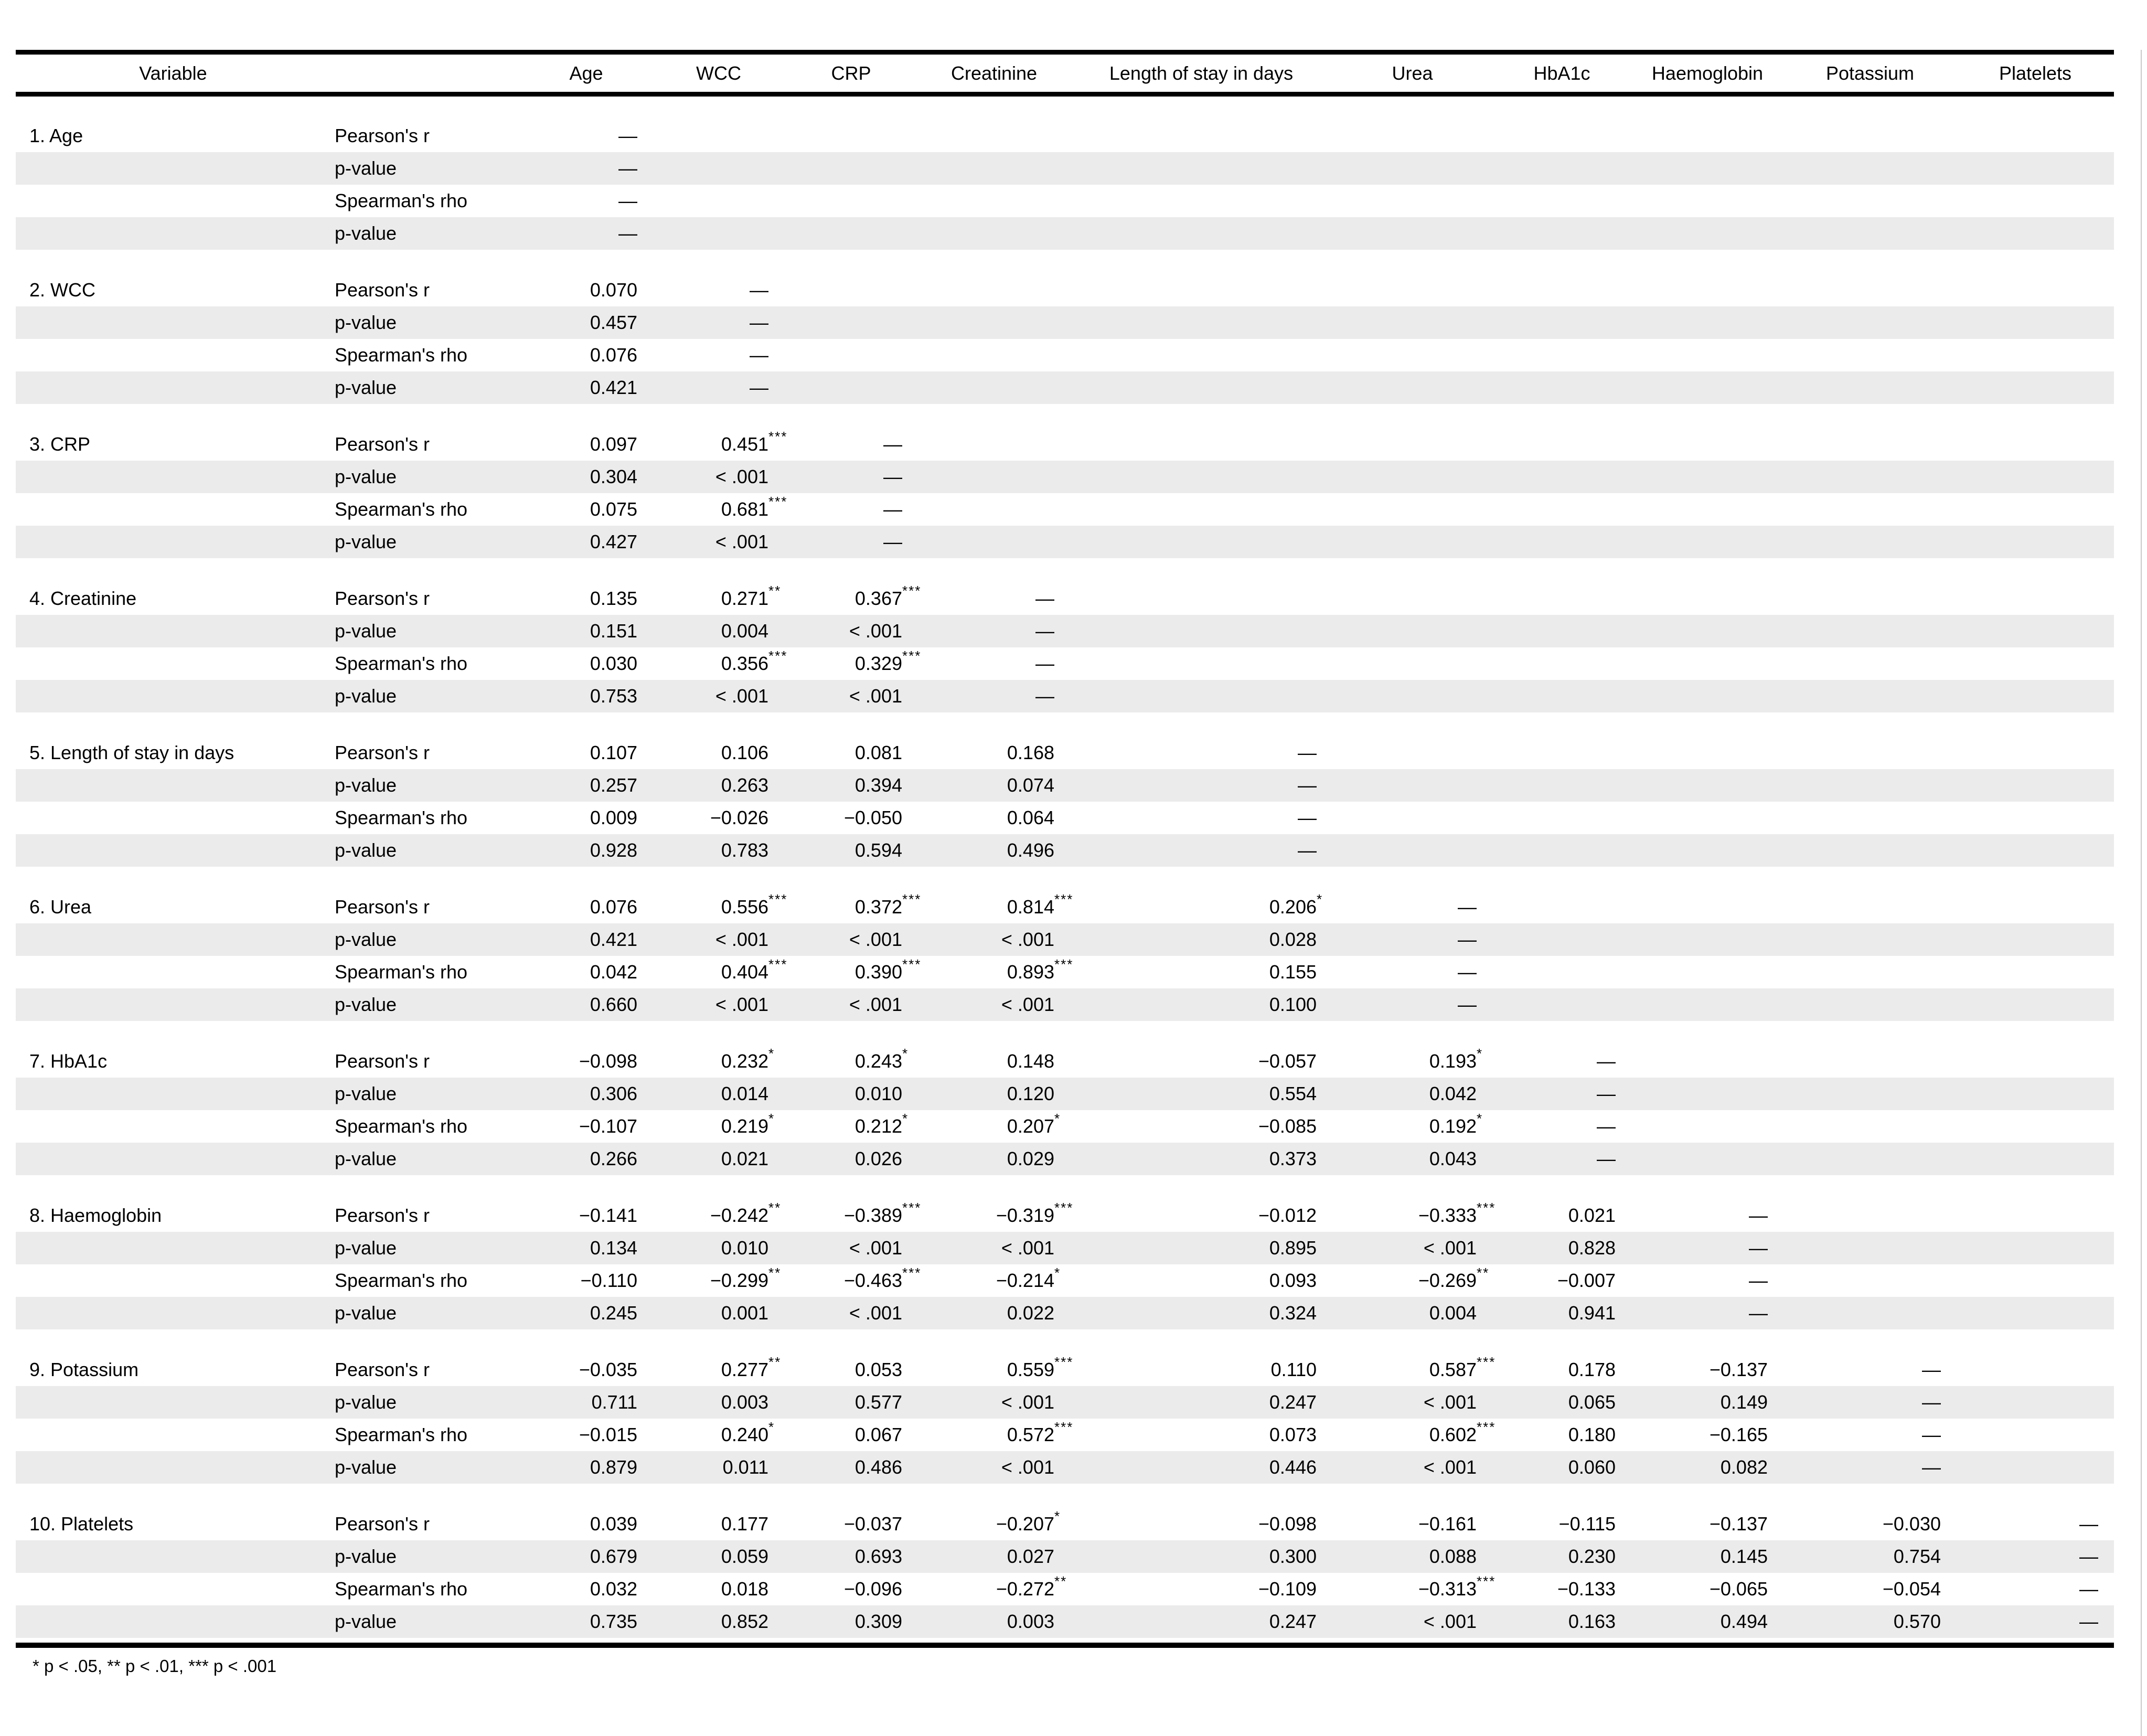 The height and width of the screenshot is (1736, 2147). I want to click on value-cell: 0.457, so click(586, 323).